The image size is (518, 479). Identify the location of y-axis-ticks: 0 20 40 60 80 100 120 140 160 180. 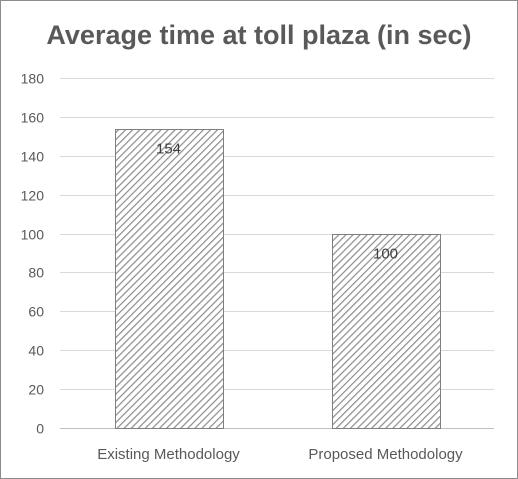
(33, 254).